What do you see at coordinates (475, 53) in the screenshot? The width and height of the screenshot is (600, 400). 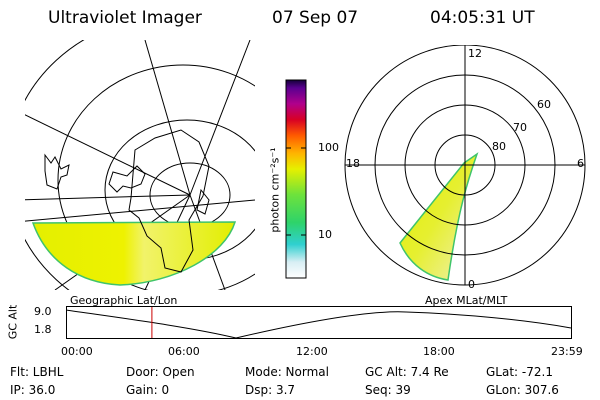 I see `mlt-12-label: 12` at bounding box center [475, 53].